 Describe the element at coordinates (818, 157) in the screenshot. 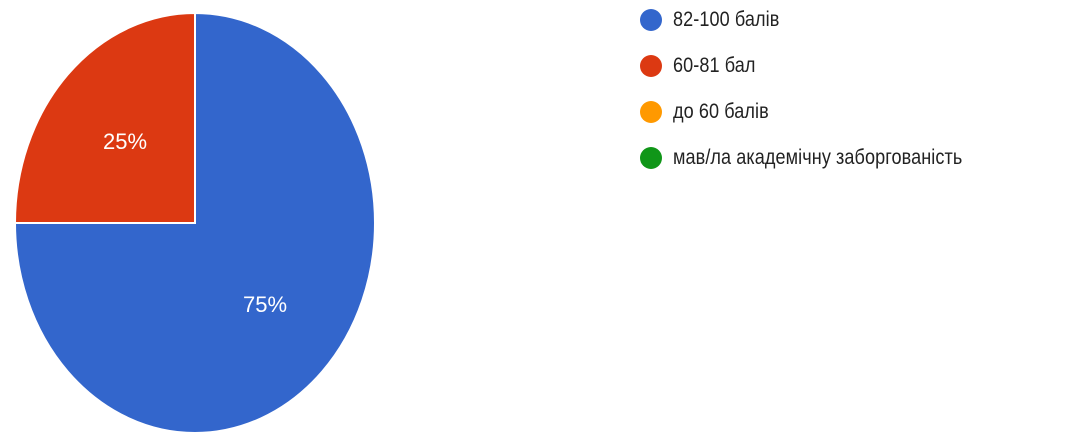

I see `legend-label: мав/ла академічну заборгованість` at that location.